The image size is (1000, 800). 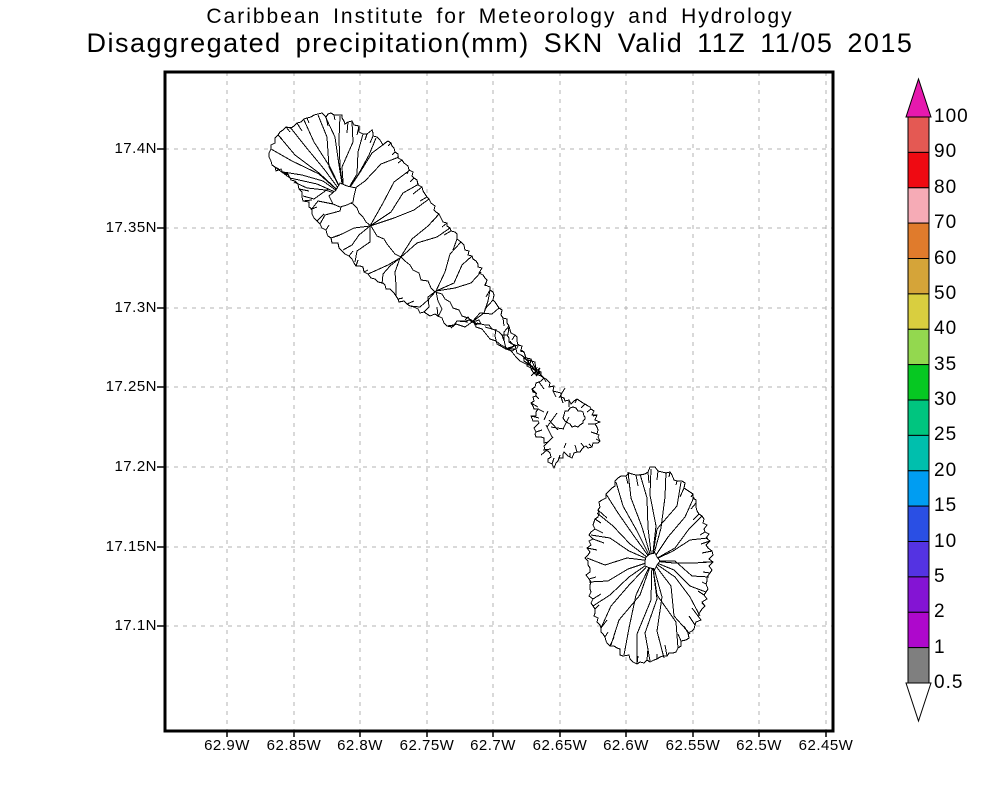 What do you see at coordinates (946, 470) in the screenshot?
I see `colorbar-tick-label: 20` at bounding box center [946, 470].